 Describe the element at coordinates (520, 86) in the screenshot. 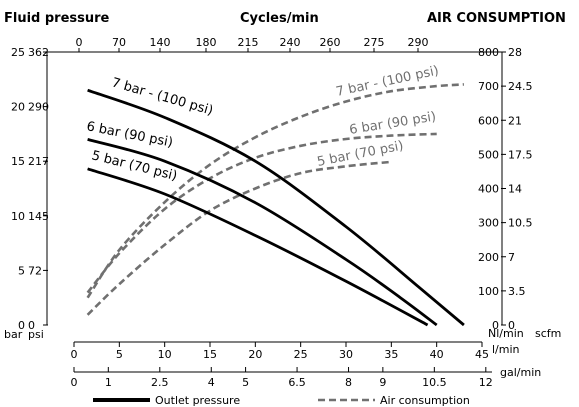

I see `right-scfm-tick-label: 24.5` at that location.